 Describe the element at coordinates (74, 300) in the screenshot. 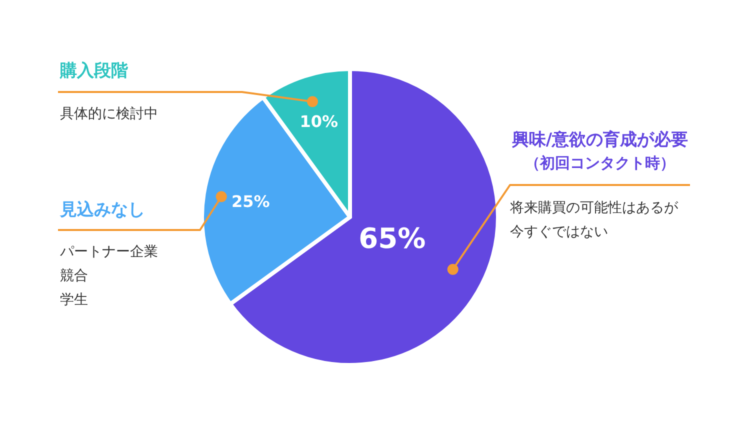

I see `text: 学生` at that location.